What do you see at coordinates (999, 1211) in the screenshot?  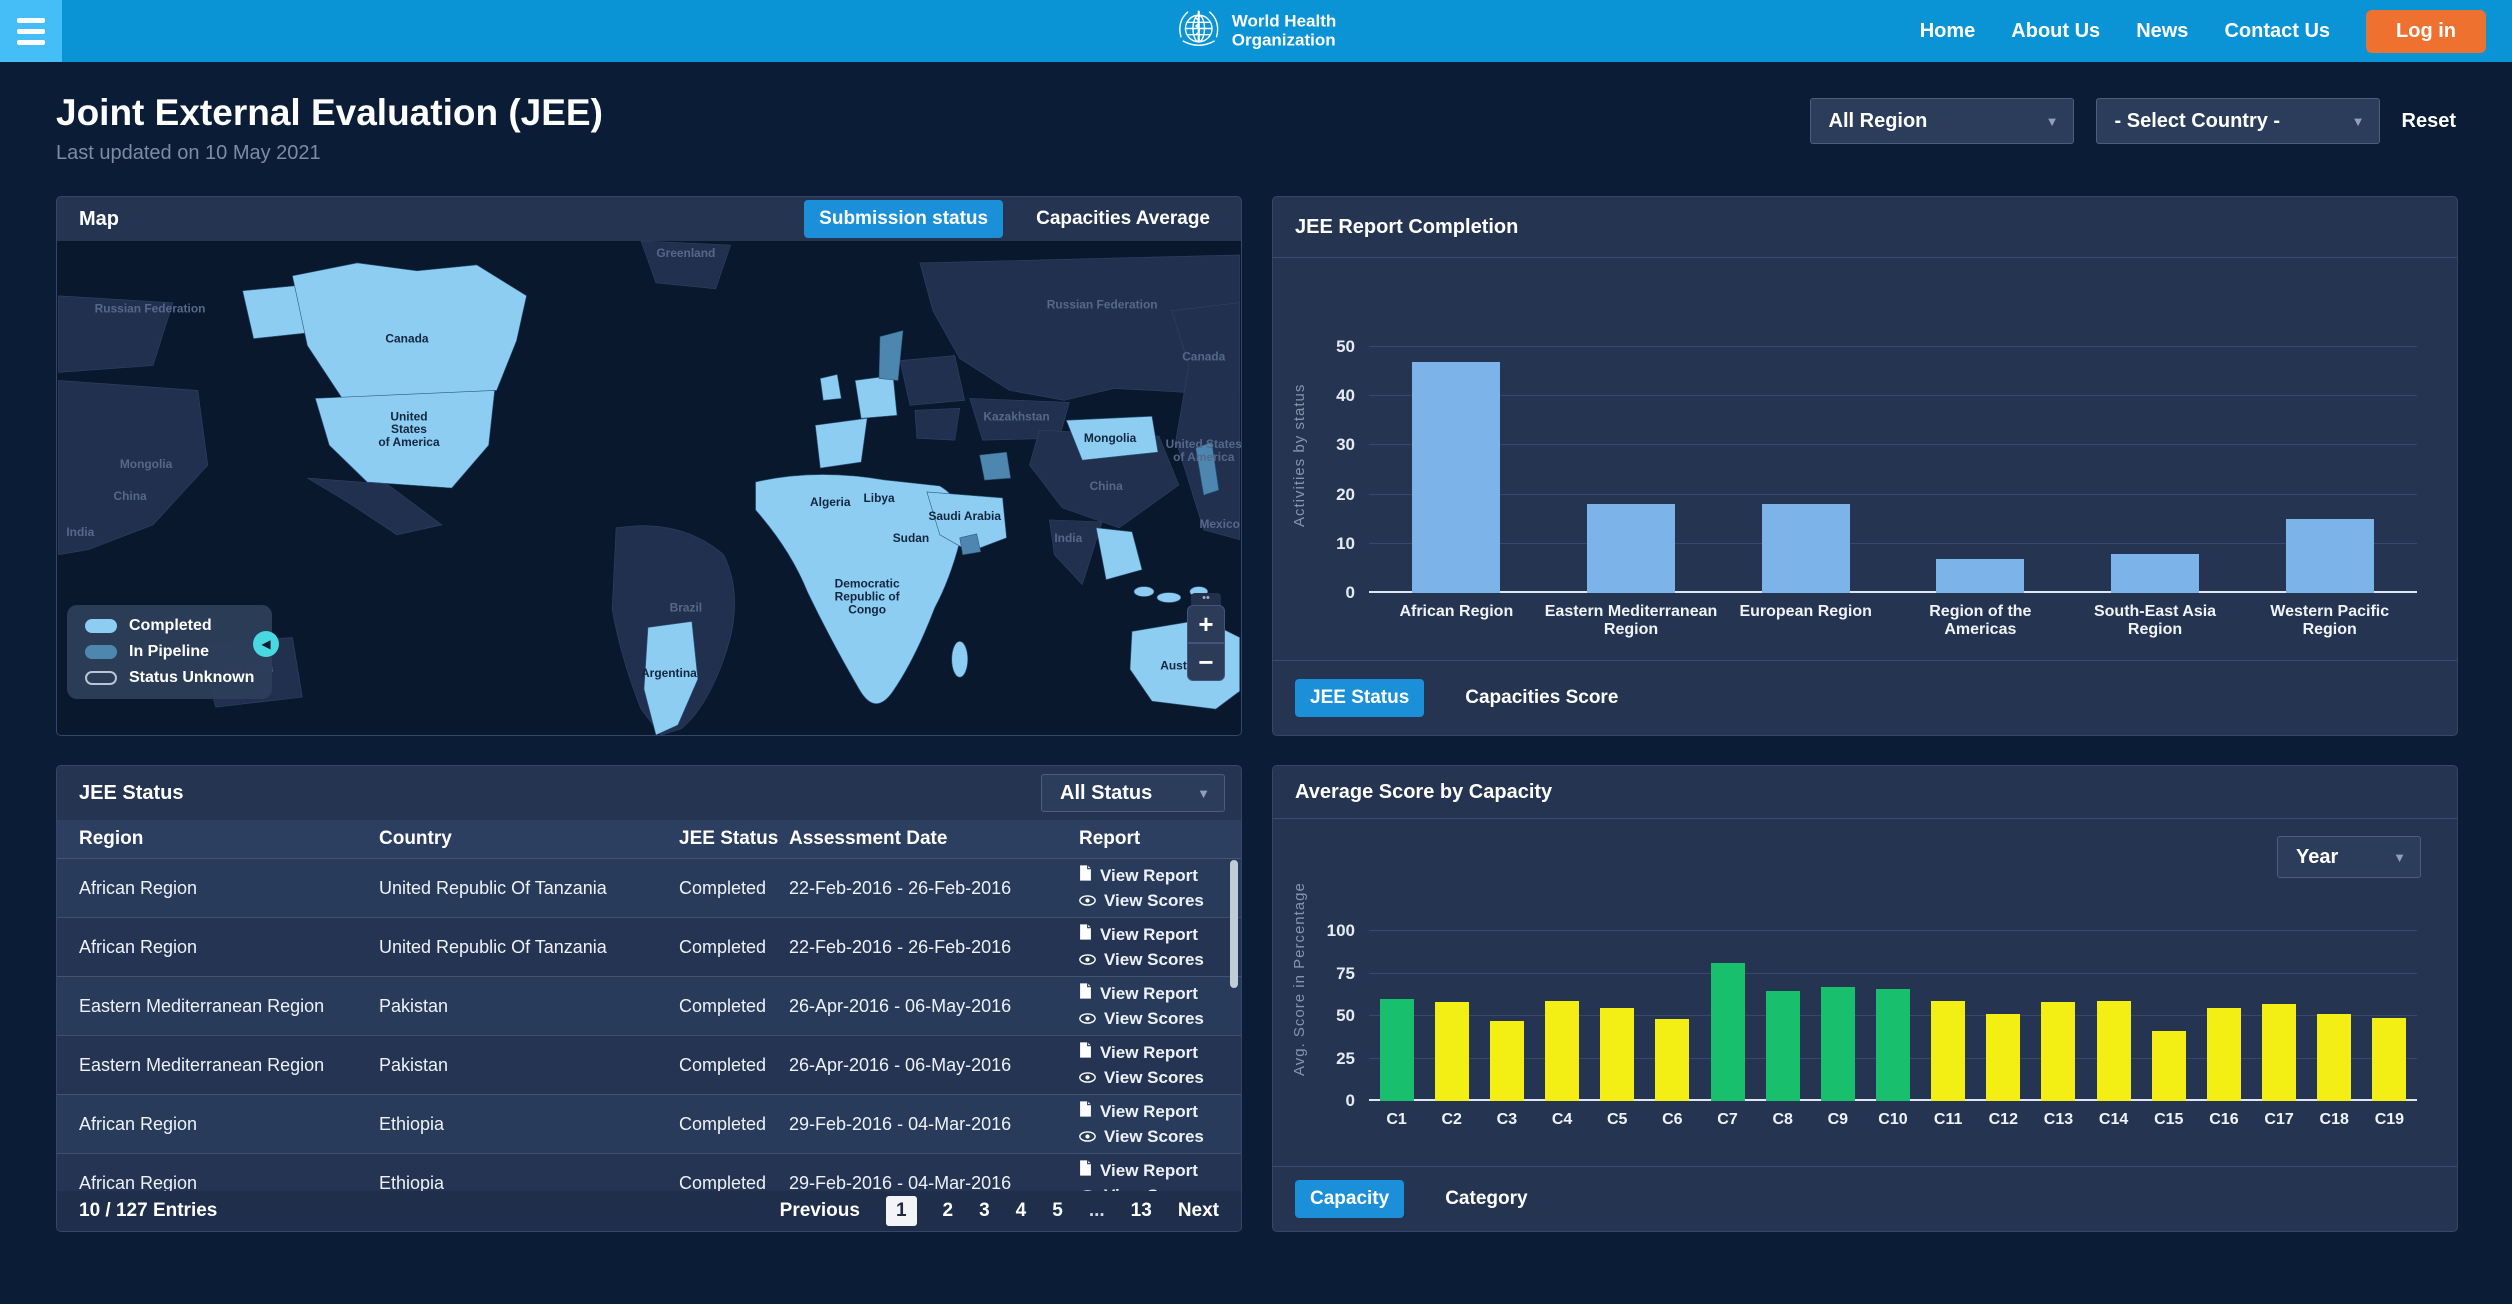 I see `pagination: Previous 1 2 3 4 5... 13 Next` at bounding box center [999, 1211].